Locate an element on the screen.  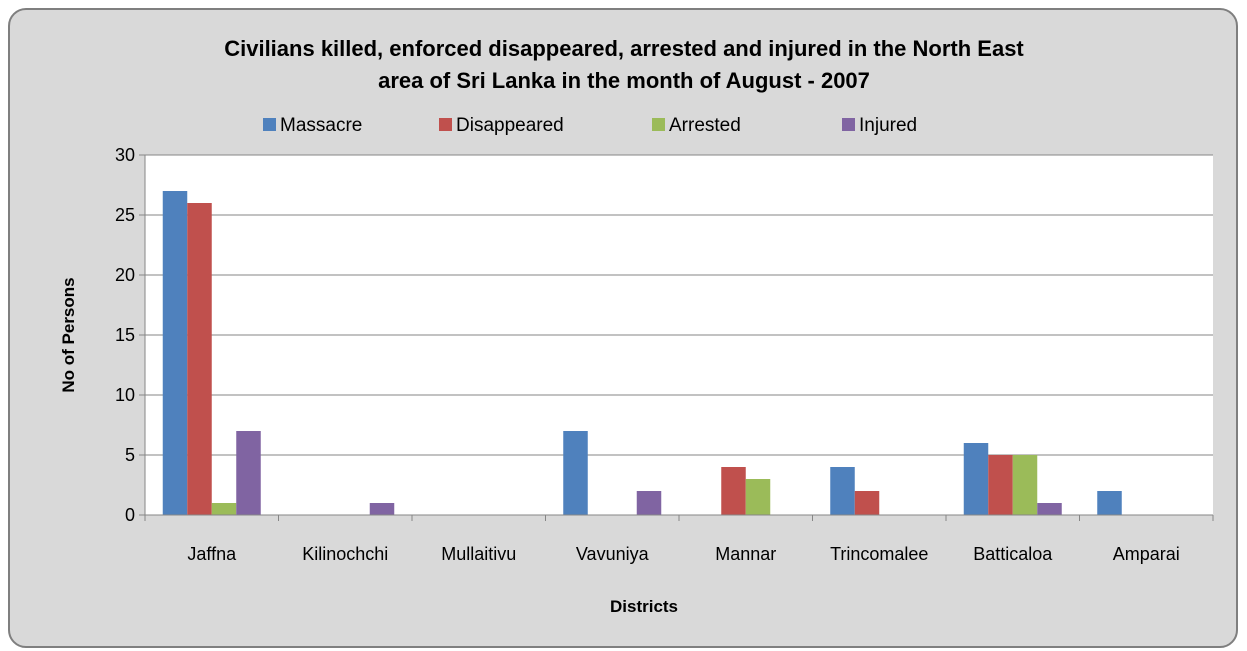
x-tick-label: Trincomalee is located at coordinates (879, 554).